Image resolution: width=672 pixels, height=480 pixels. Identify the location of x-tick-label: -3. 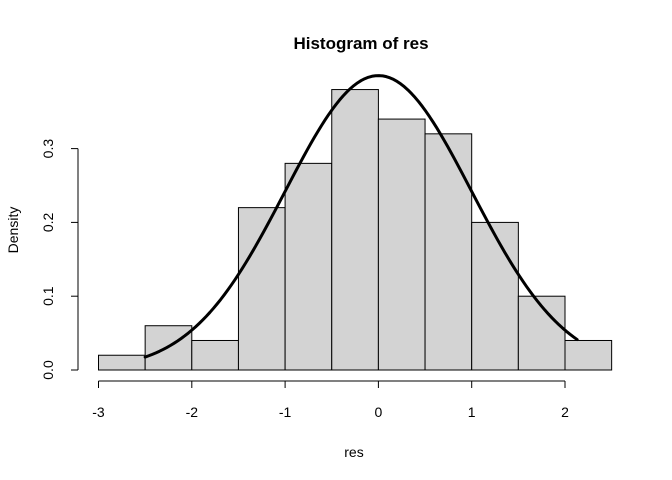
(98, 412).